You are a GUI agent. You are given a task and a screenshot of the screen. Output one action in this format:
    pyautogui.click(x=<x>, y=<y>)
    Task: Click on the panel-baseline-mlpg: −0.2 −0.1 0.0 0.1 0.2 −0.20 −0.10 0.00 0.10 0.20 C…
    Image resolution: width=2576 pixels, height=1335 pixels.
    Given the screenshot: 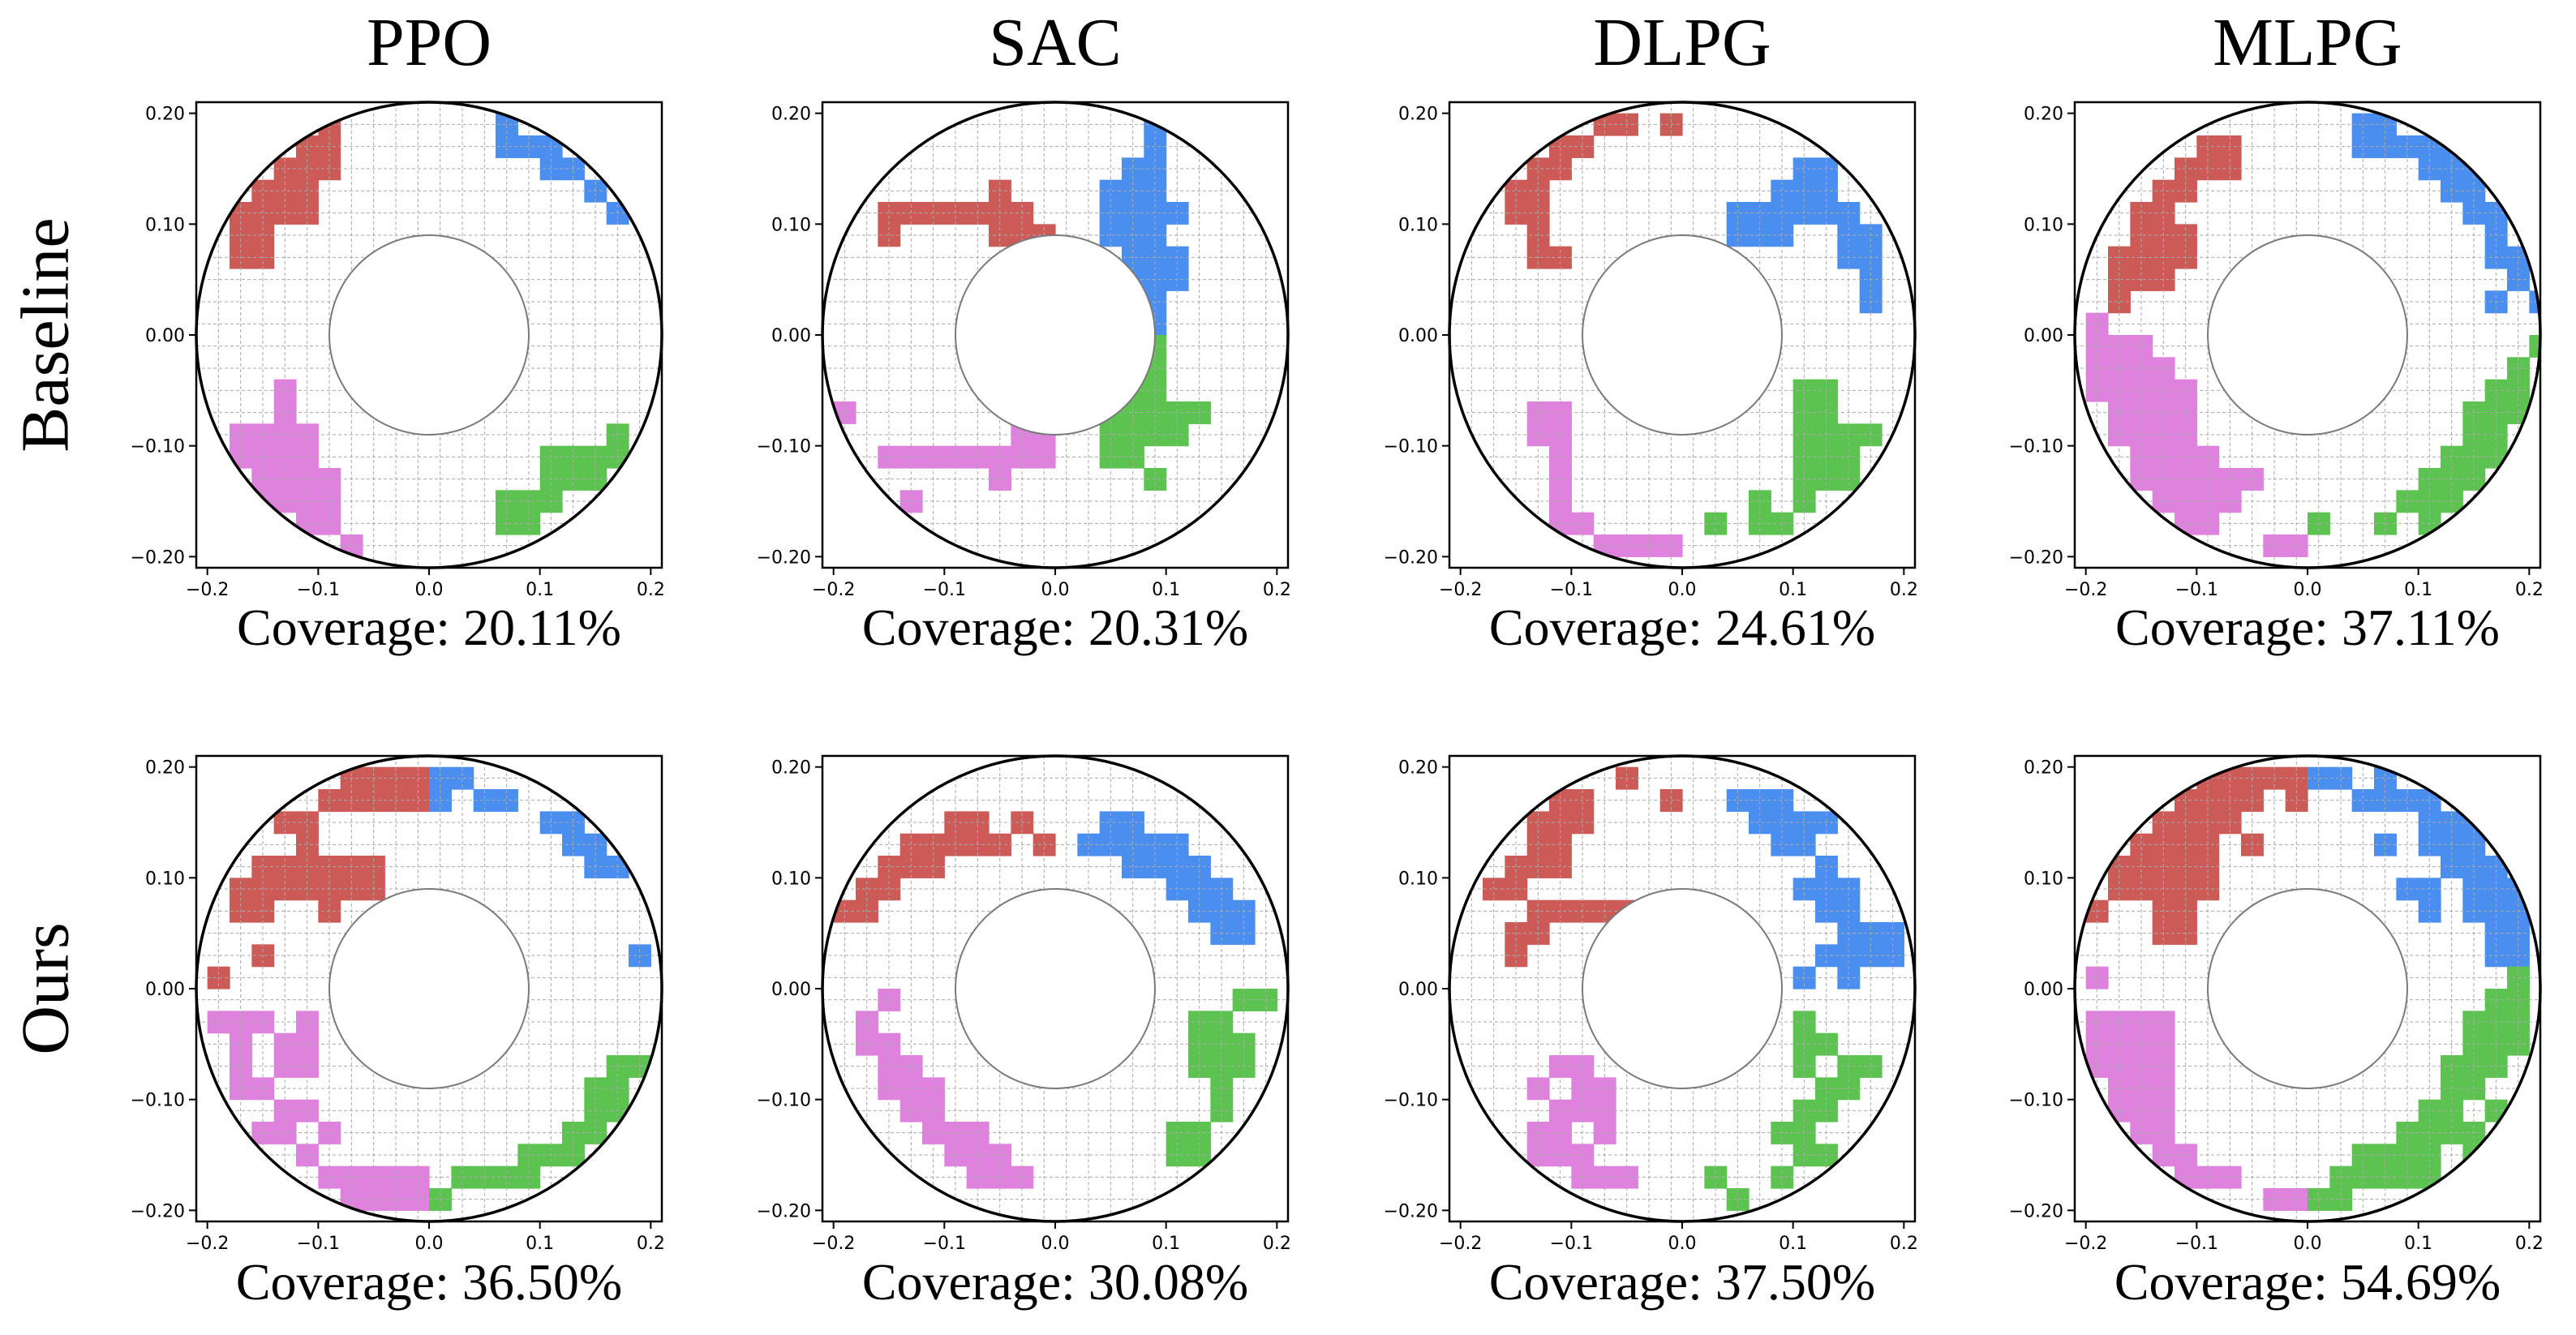 What is the action you would take?
    pyautogui.click(x=2276, y=378)
    